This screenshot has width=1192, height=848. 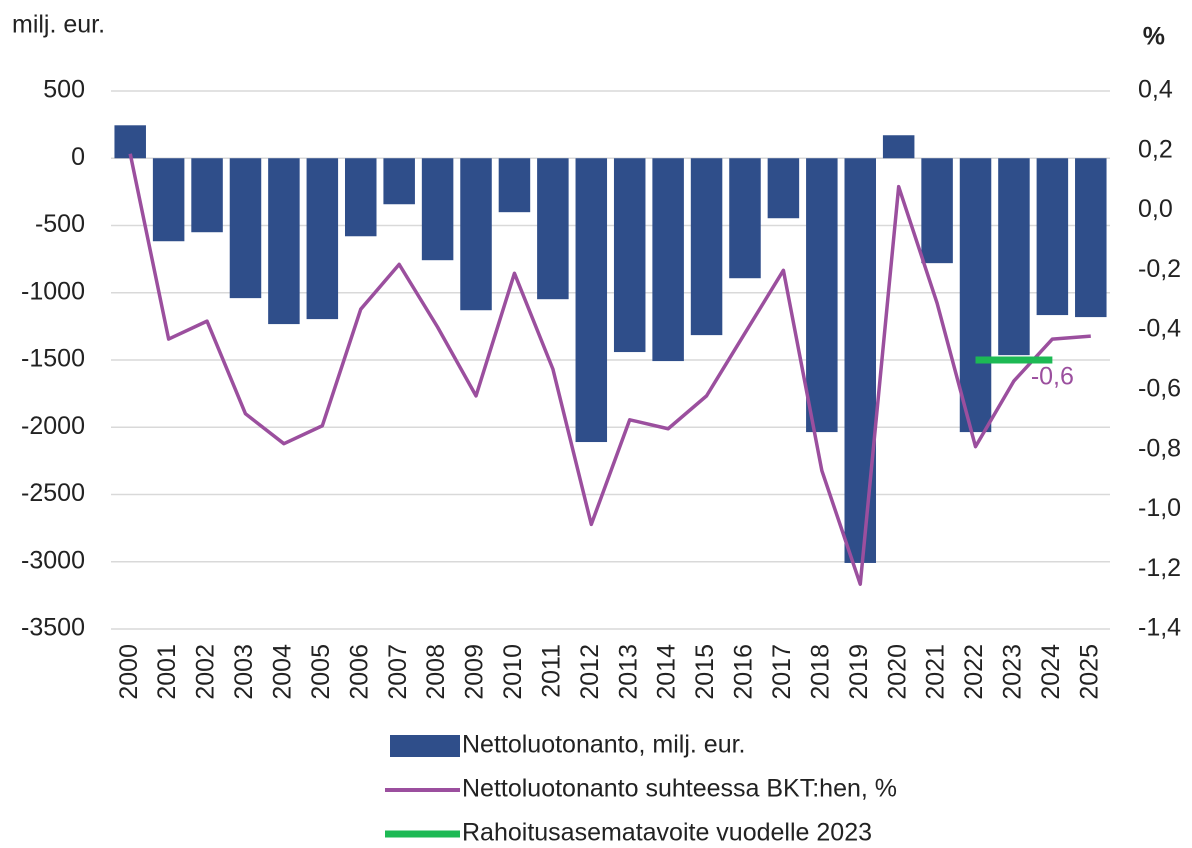 I want to click on y-tick-label: 500, so click(x=64, y=90).